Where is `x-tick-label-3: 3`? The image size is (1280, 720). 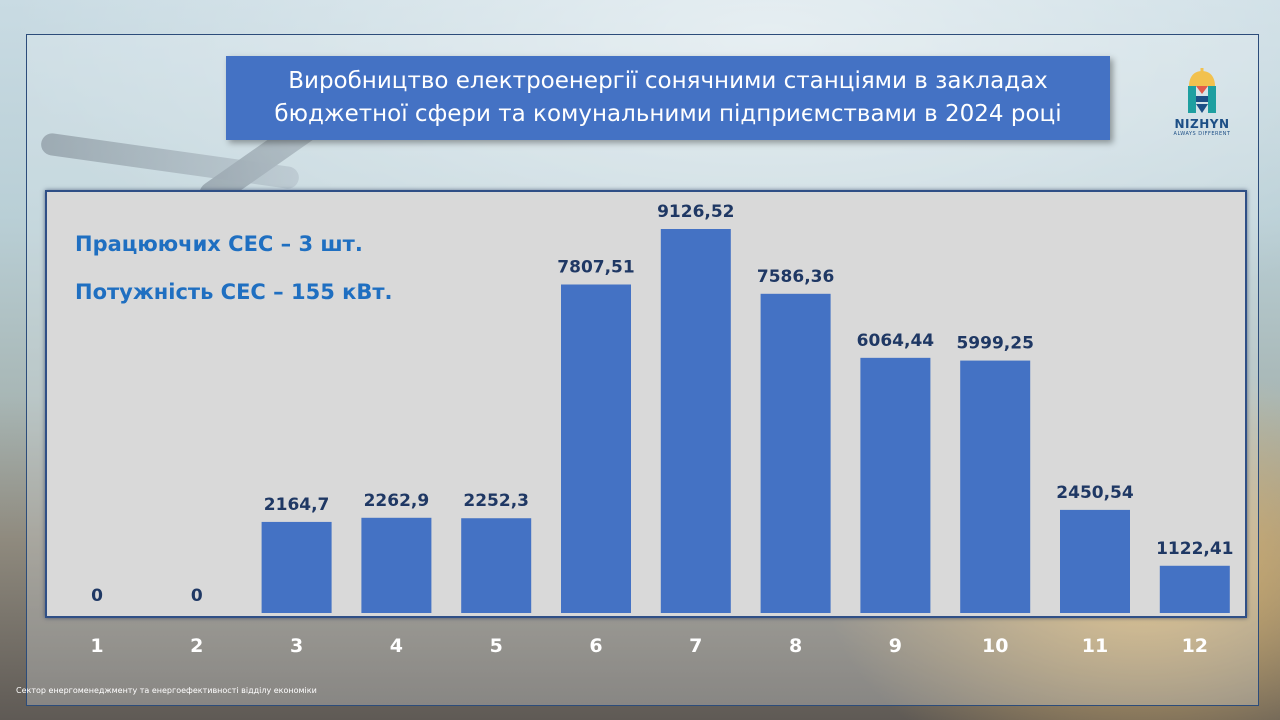
x-tick-label-3: 3 is located at coordinates (296, 646).